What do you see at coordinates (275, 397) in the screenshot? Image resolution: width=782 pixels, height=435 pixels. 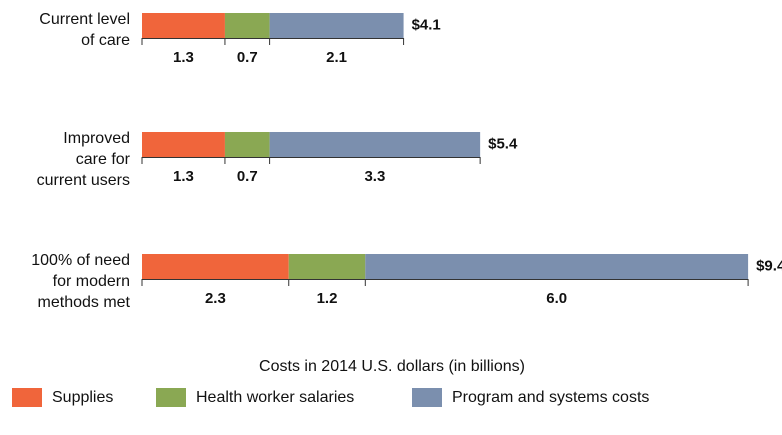 I see `legend-label: Health worker salaries` at bounding box center [275, 397].